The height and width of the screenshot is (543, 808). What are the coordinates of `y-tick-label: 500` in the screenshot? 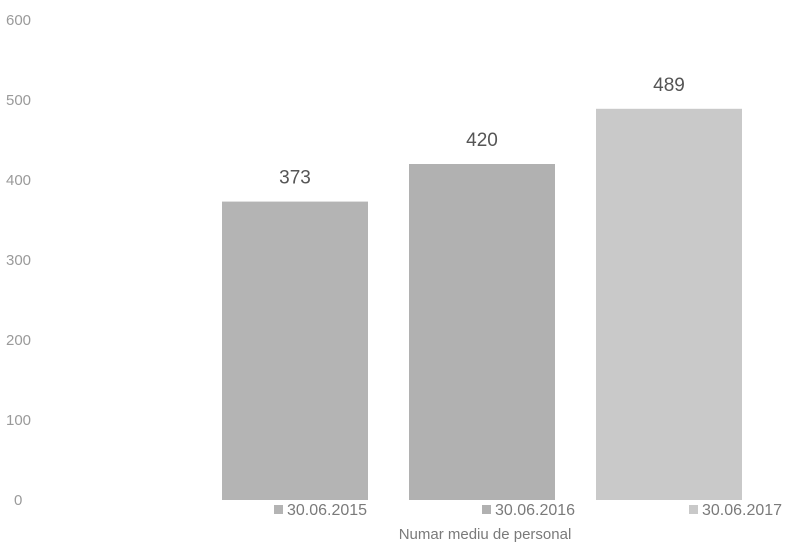 It's located at (18, 100).